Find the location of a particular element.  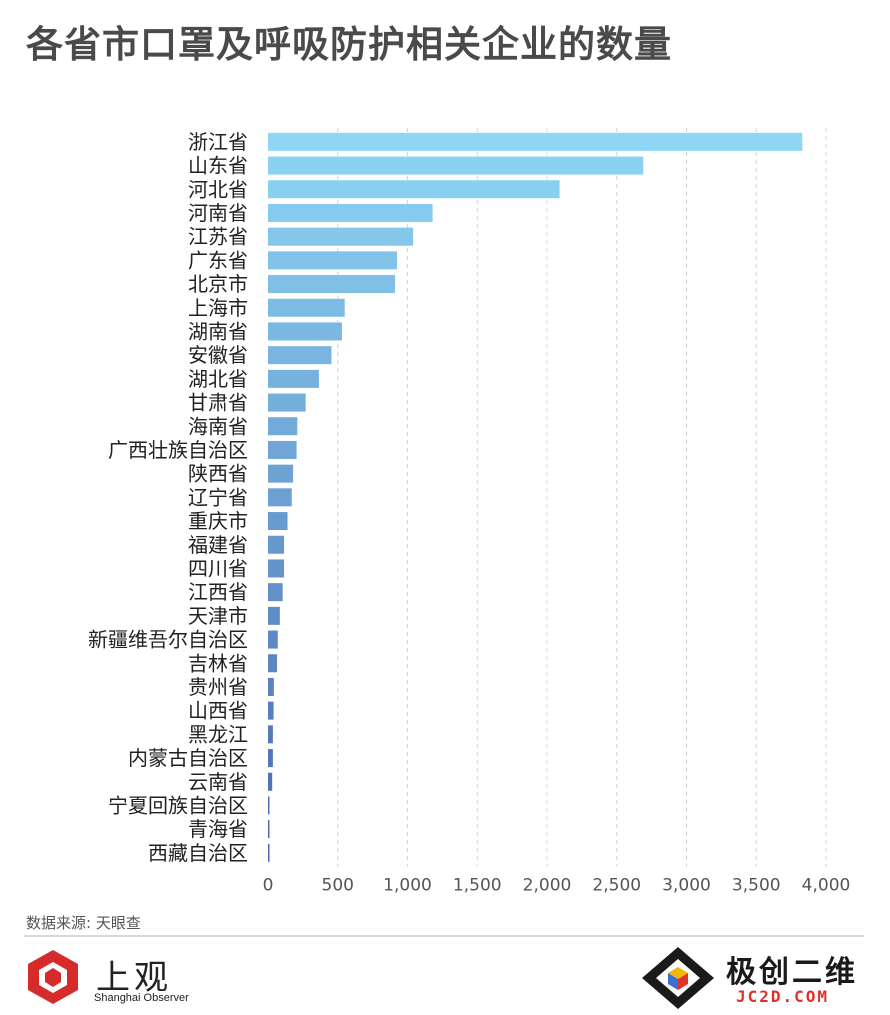

category-label: 湖北省 is located at coordinates (218, 379).